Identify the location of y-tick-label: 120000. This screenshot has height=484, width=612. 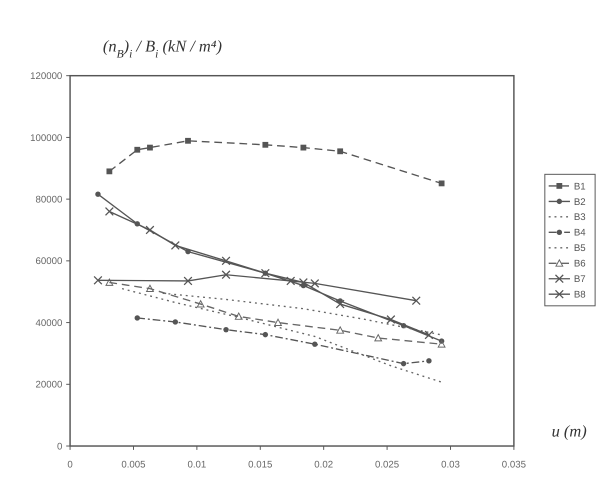
(46, 76).